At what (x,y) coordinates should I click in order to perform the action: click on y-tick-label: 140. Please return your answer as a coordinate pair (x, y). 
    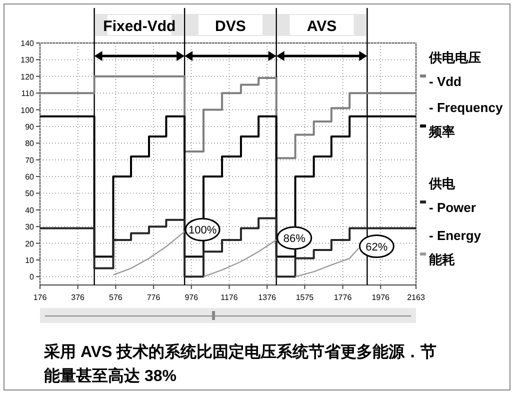
    Looking at the image, I should click on (27, 43).